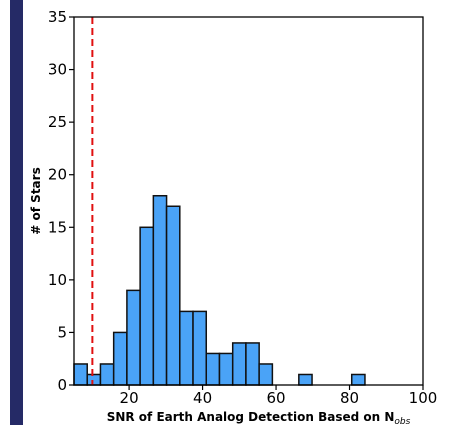 Image resolution: width=453 pixels, height=425 pixels. What do you see at coordinates (36, 200) in the screenshot?
I see `y-axis-label: # of Stars` at bounding box center [36, 200].